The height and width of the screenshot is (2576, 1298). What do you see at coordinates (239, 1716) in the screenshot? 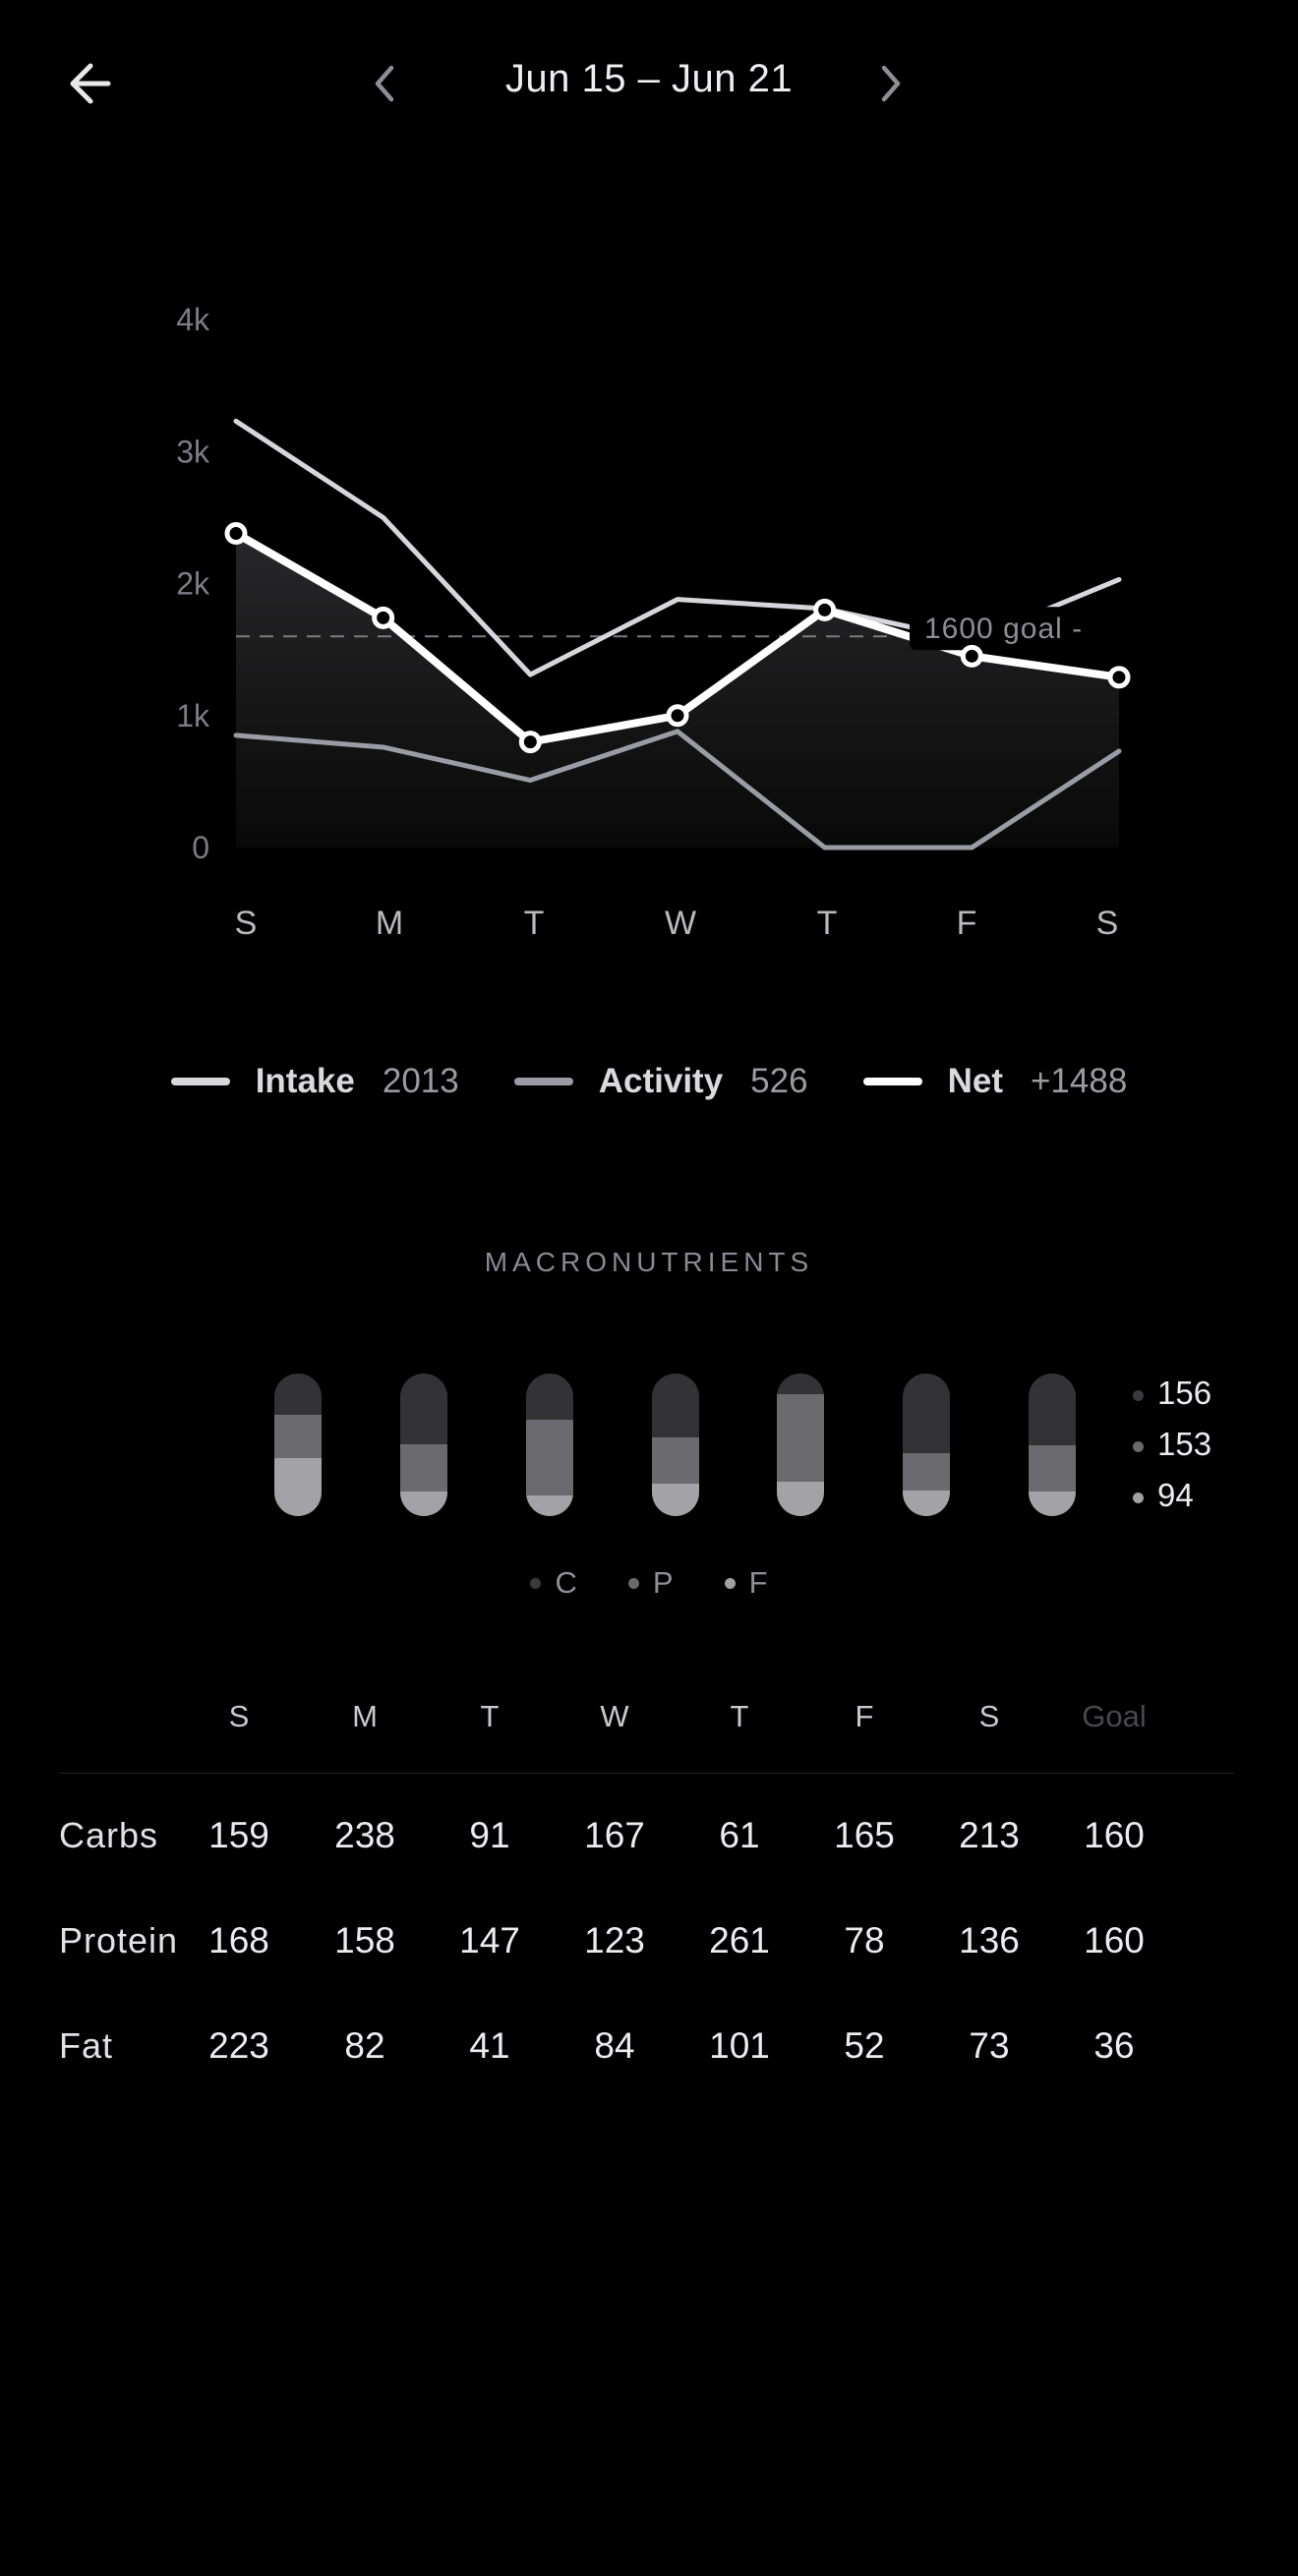
I see `table-column-header: S` at bounding box center [239, 1716].